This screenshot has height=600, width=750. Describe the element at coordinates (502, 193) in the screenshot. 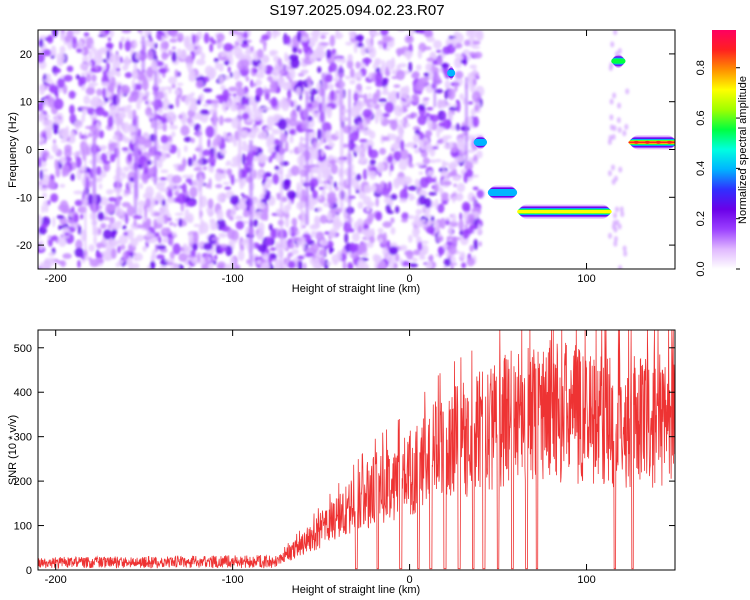

I see `spectrogram-feature-band` at that location.